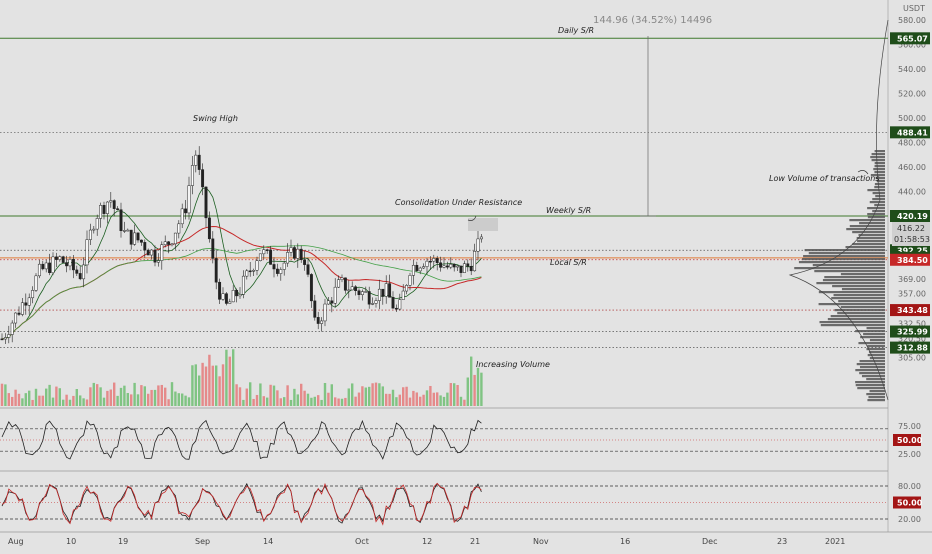 This screenshot has height=554, width=932. What do you see at coordinates (914, 8) in the screenshot?
I see `currency-label: USDT` at bounding box center [914, 8].